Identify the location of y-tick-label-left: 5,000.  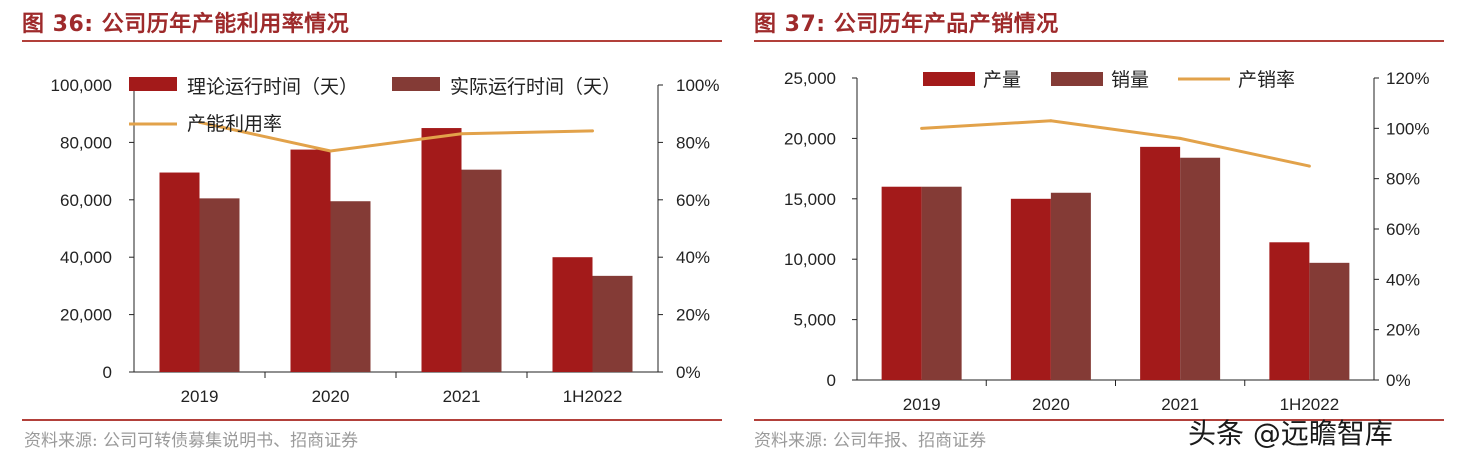
(814, 320).